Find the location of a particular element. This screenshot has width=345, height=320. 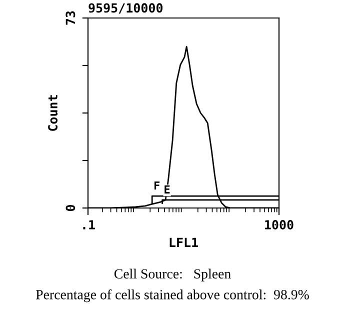

text: Percentage of cells stained above control: 98.9% is located at coordinates (172, 295).